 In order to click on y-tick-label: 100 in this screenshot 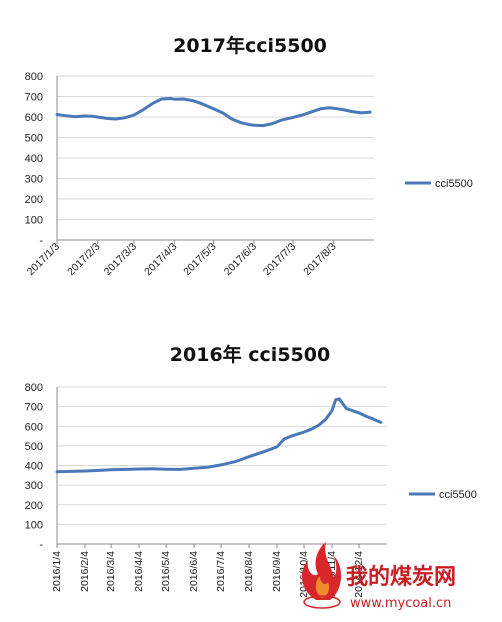, I will do `click(34, 525)`.